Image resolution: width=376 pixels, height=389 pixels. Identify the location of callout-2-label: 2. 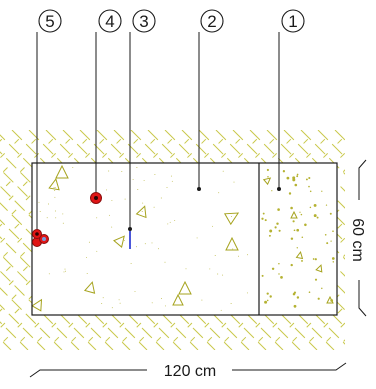
(211, 21).